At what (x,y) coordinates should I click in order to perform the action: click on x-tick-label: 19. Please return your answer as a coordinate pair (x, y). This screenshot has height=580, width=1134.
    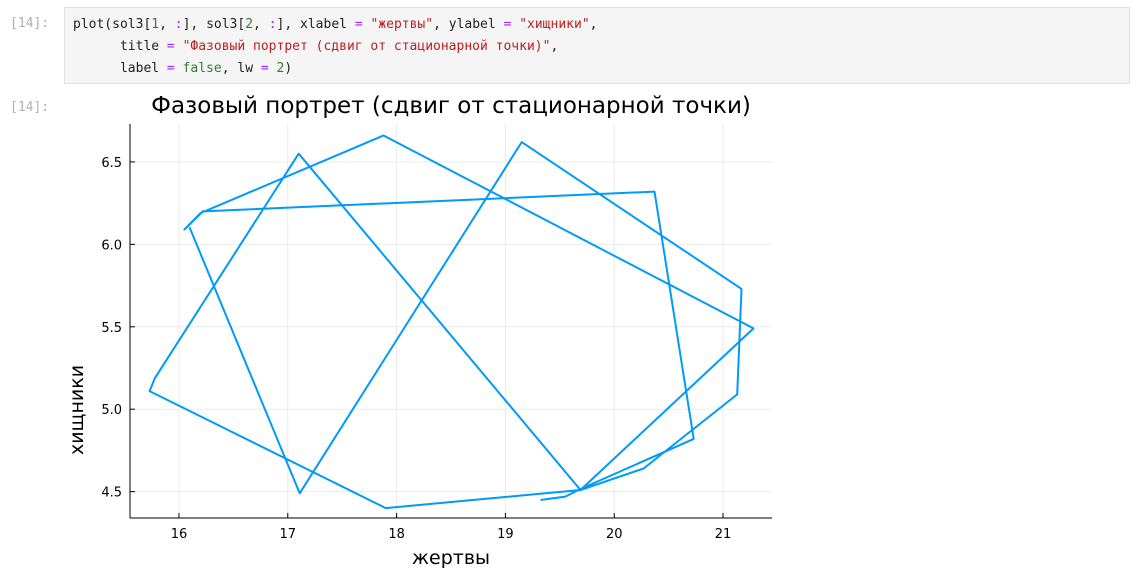
    Looking at the image, I should click on (505, 534).